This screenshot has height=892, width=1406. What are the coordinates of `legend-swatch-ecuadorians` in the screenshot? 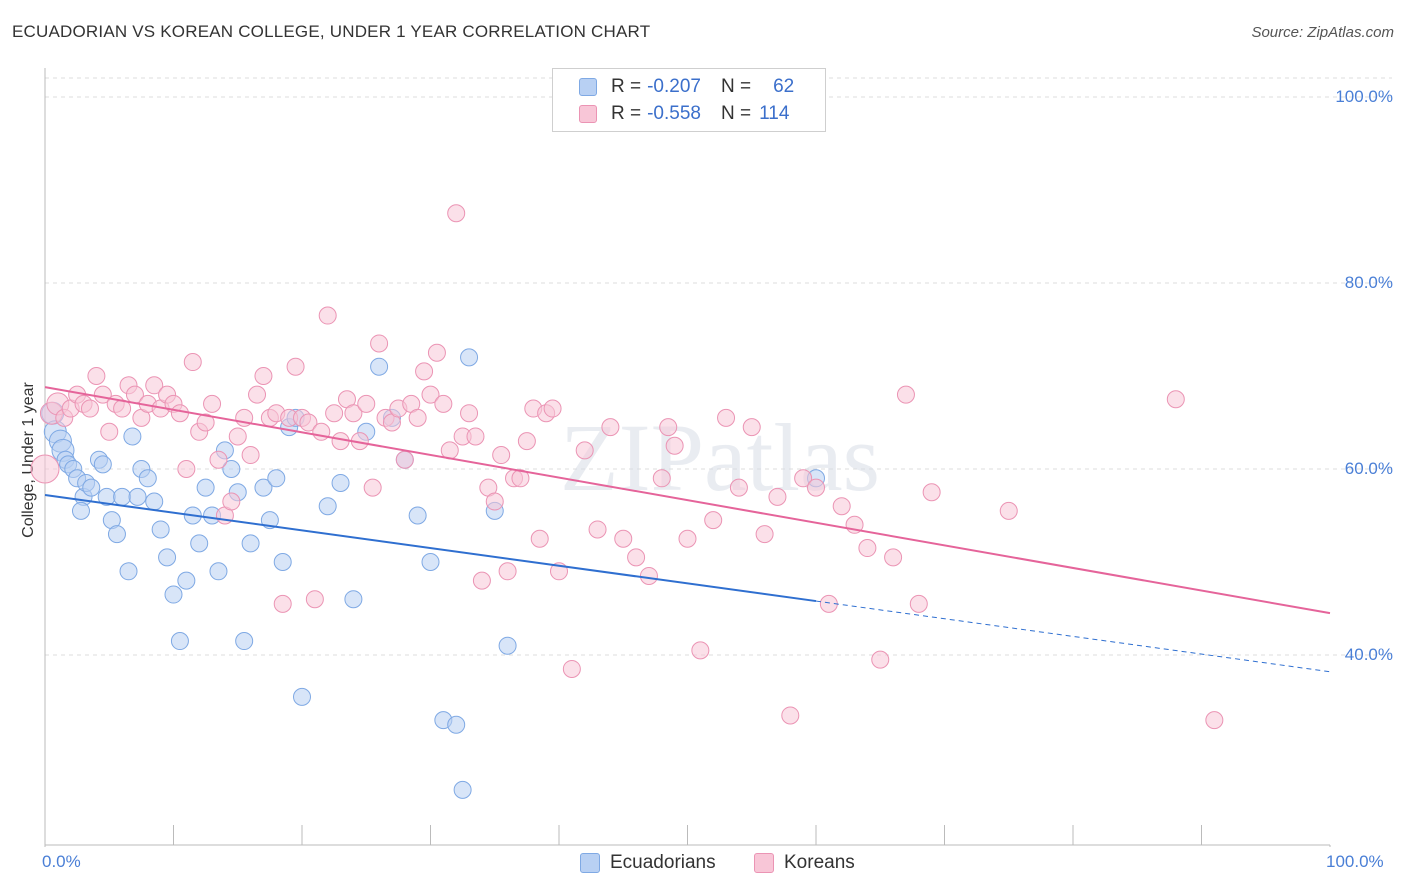 It's located at (588, 87).